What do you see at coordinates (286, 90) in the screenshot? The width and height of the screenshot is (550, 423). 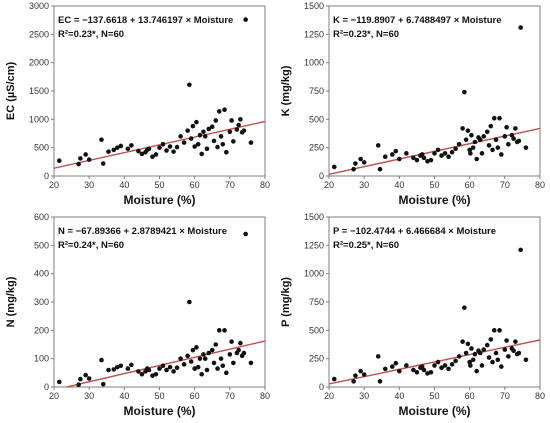 I see `y-axis-label: K (mg/kg)` at bounding box center [286, 90].